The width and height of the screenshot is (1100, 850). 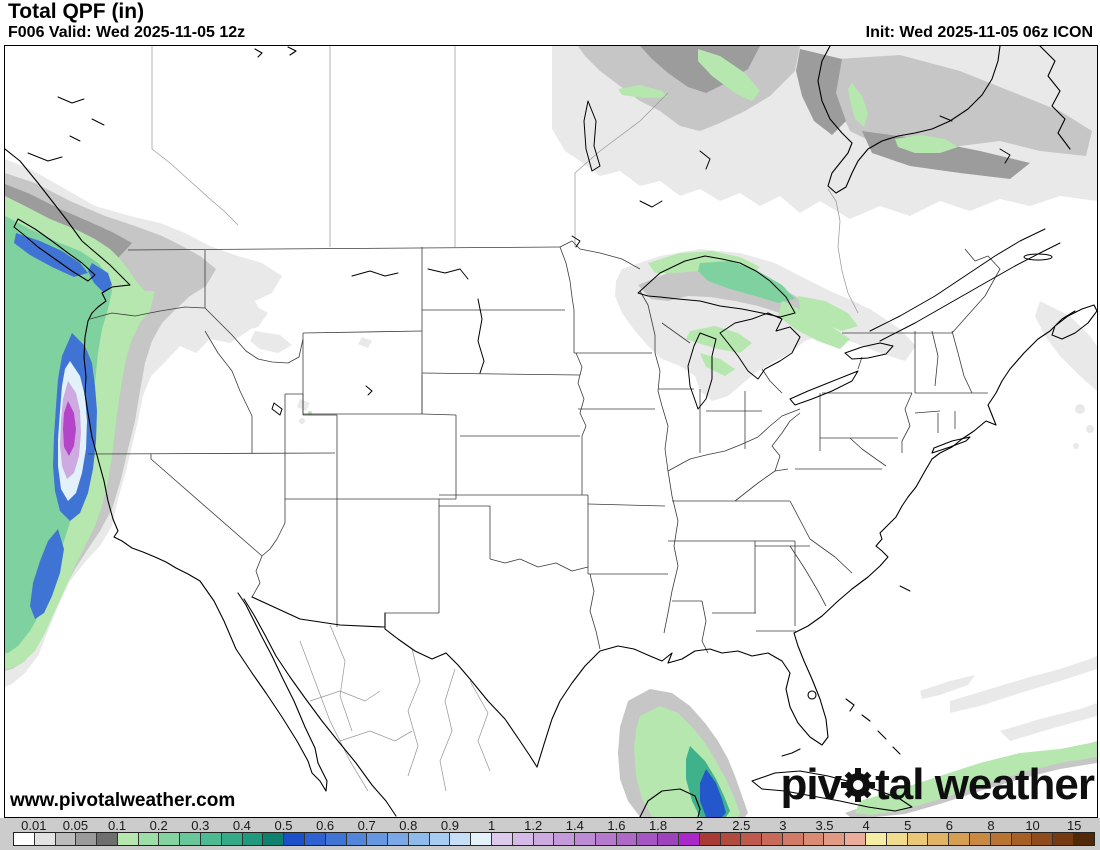 What do you see at coordinates (866, 825) in the screenshot?
I see `colorbar-tick-label: 4` at bounding box center [866, 825].